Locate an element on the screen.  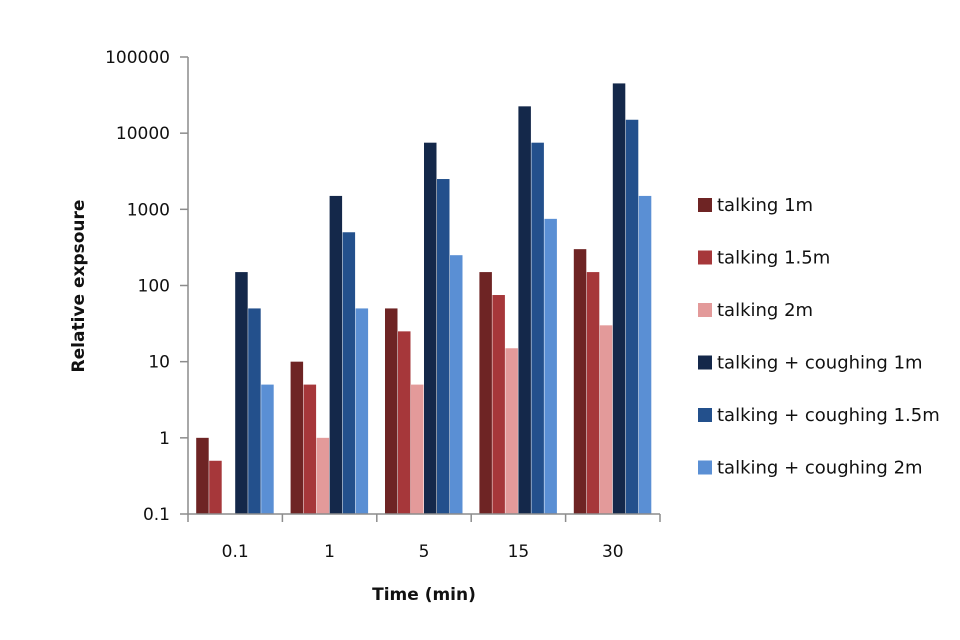
legend-label: talking 2m is located at coordinates (765, 310).